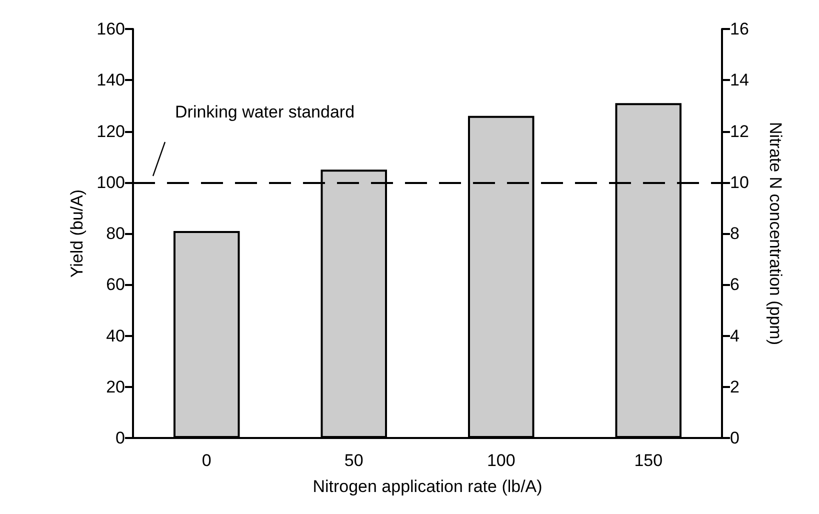 This screenshot has height=514, width=819. What do you see at coordinates (354, 460) in the screenshot?
I see `x-tick-label: 50` at bounding box center [354, 460].